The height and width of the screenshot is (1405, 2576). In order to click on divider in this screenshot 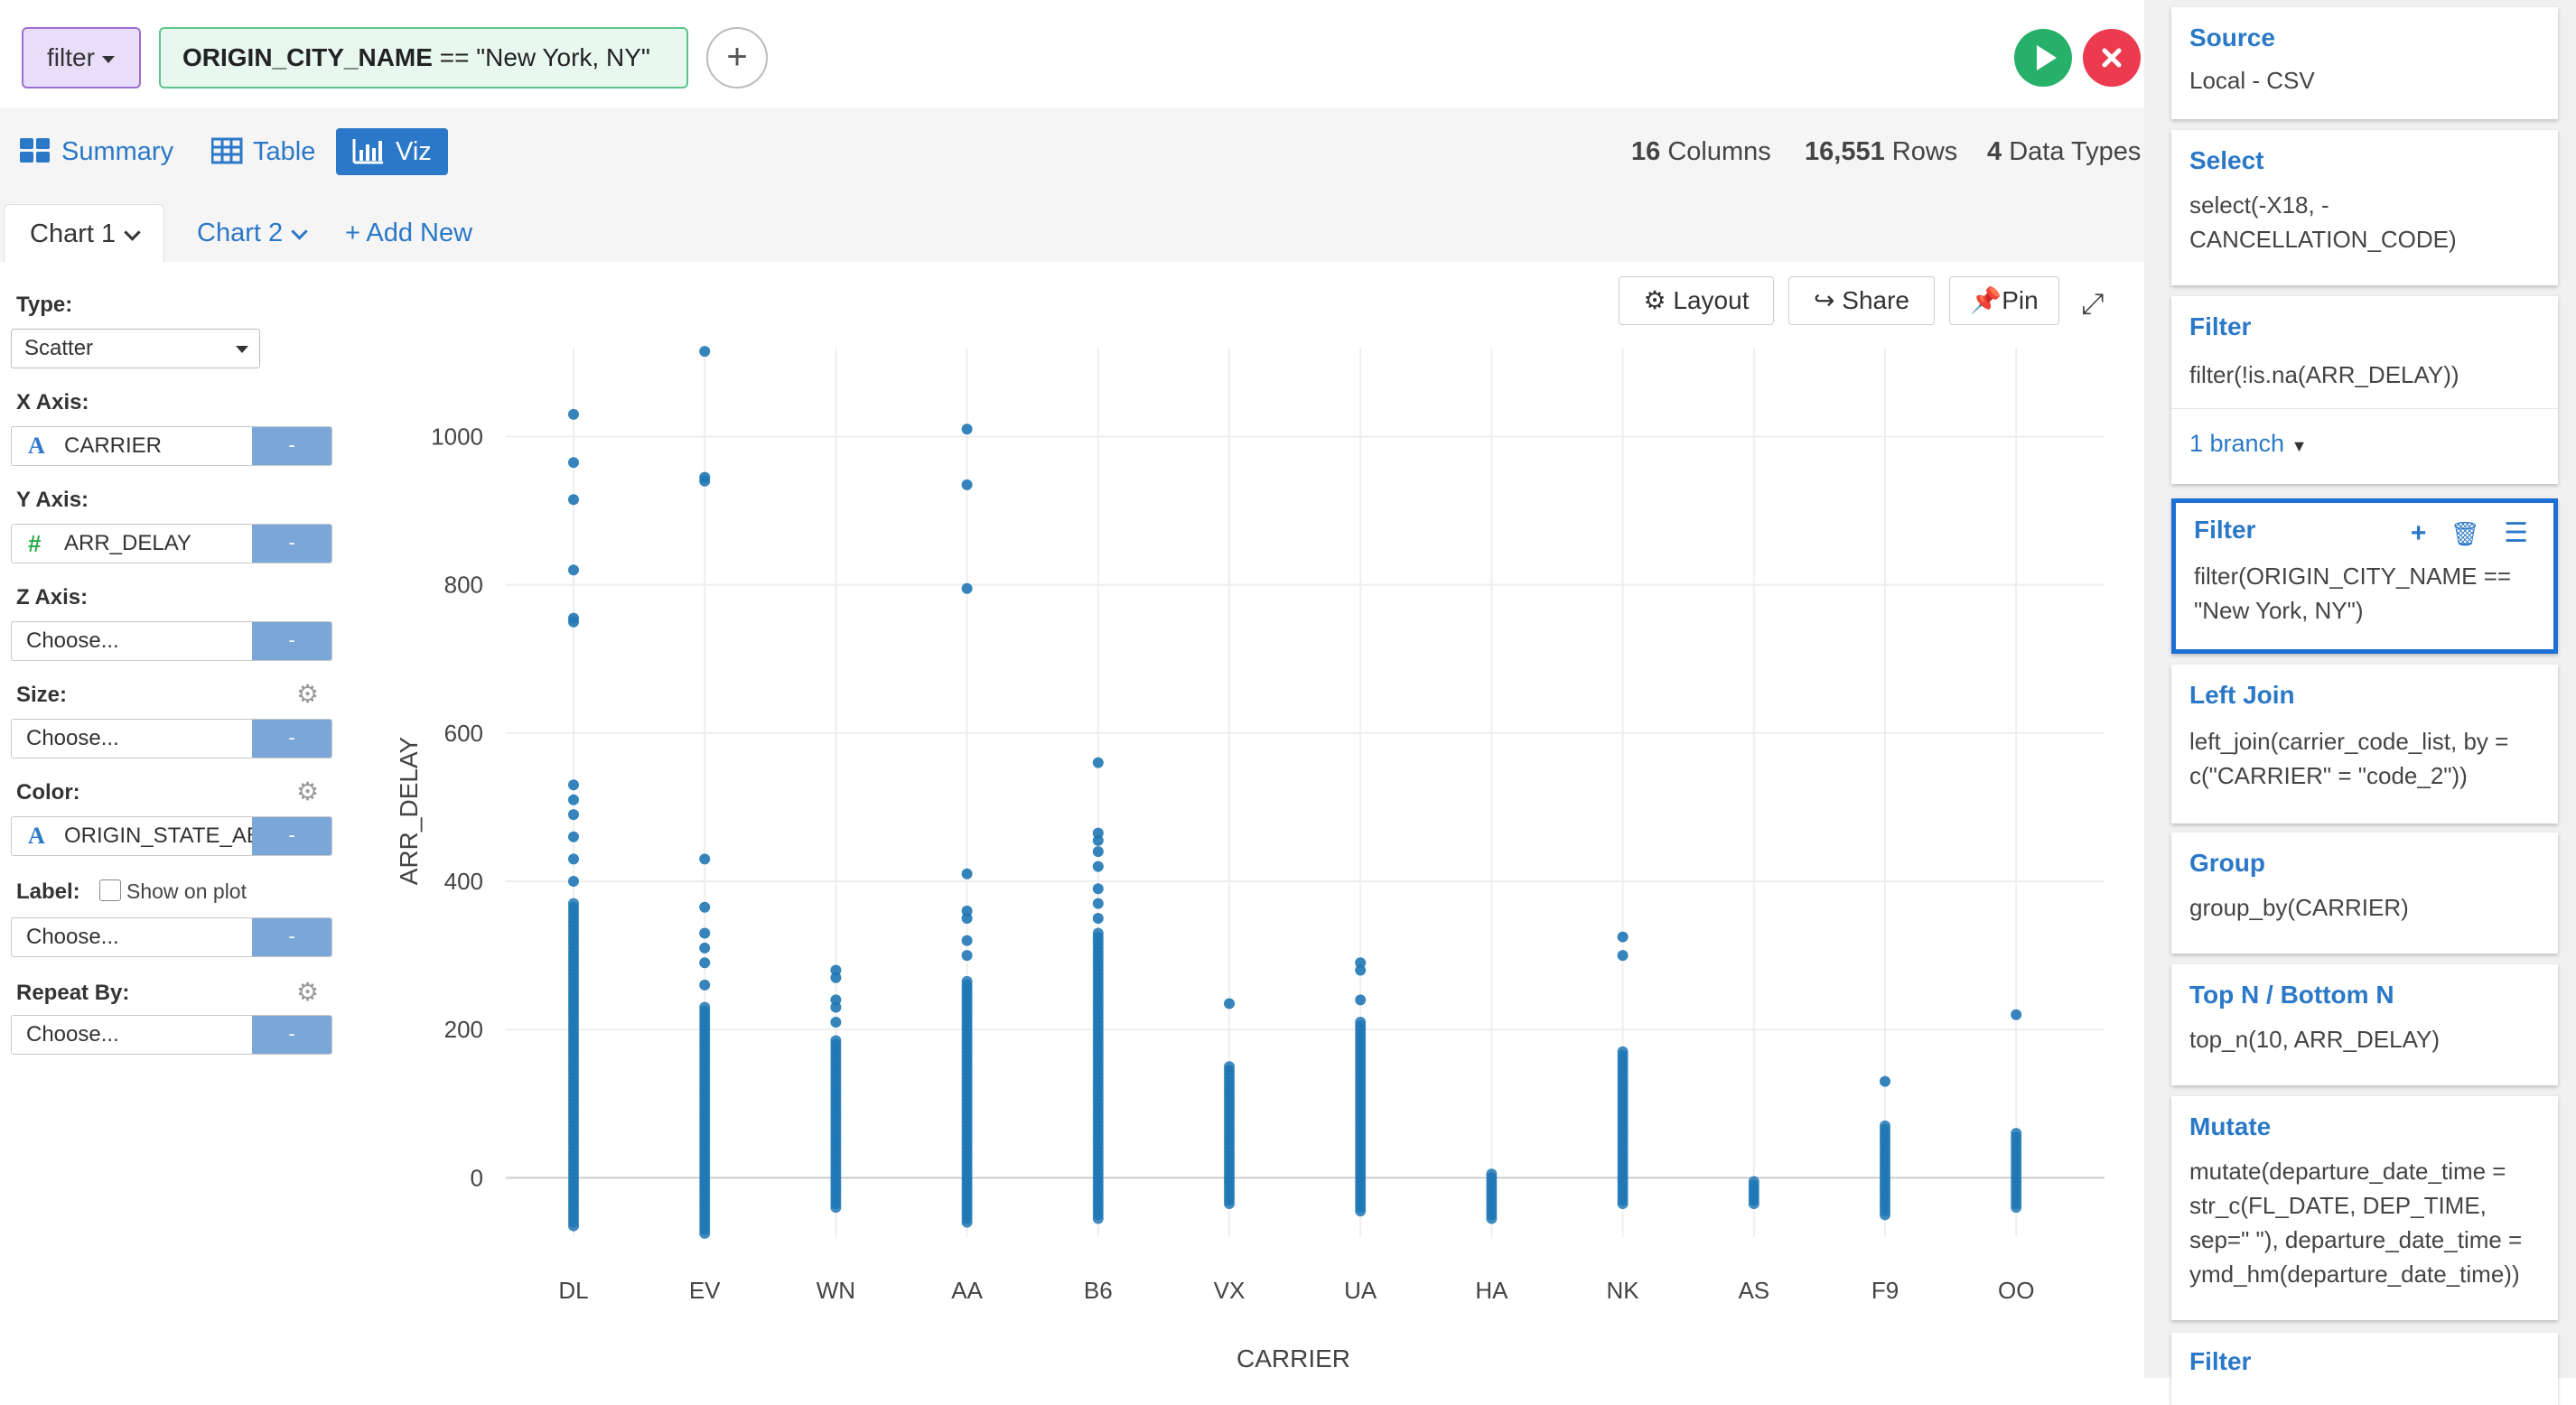, I will do `click(2364, 409)`.